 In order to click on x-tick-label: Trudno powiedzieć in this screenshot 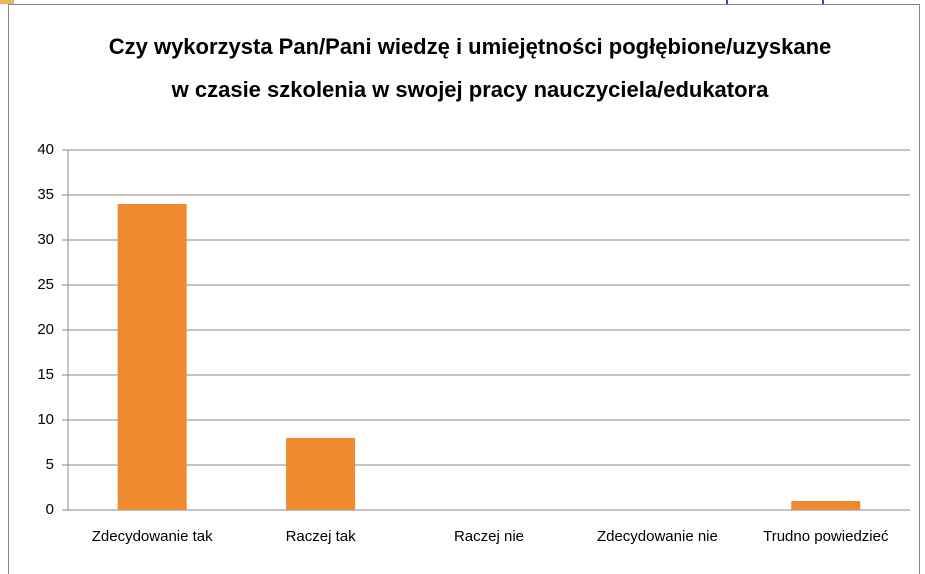, I will do `click(826, 536)`.